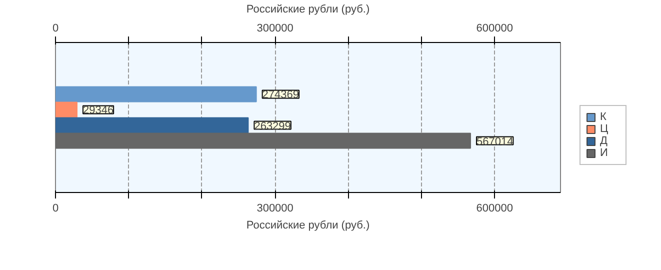  Describe the element at coordinates (494, 208) in the screenshot. I see `x2-tick-label: 600000` at that location.